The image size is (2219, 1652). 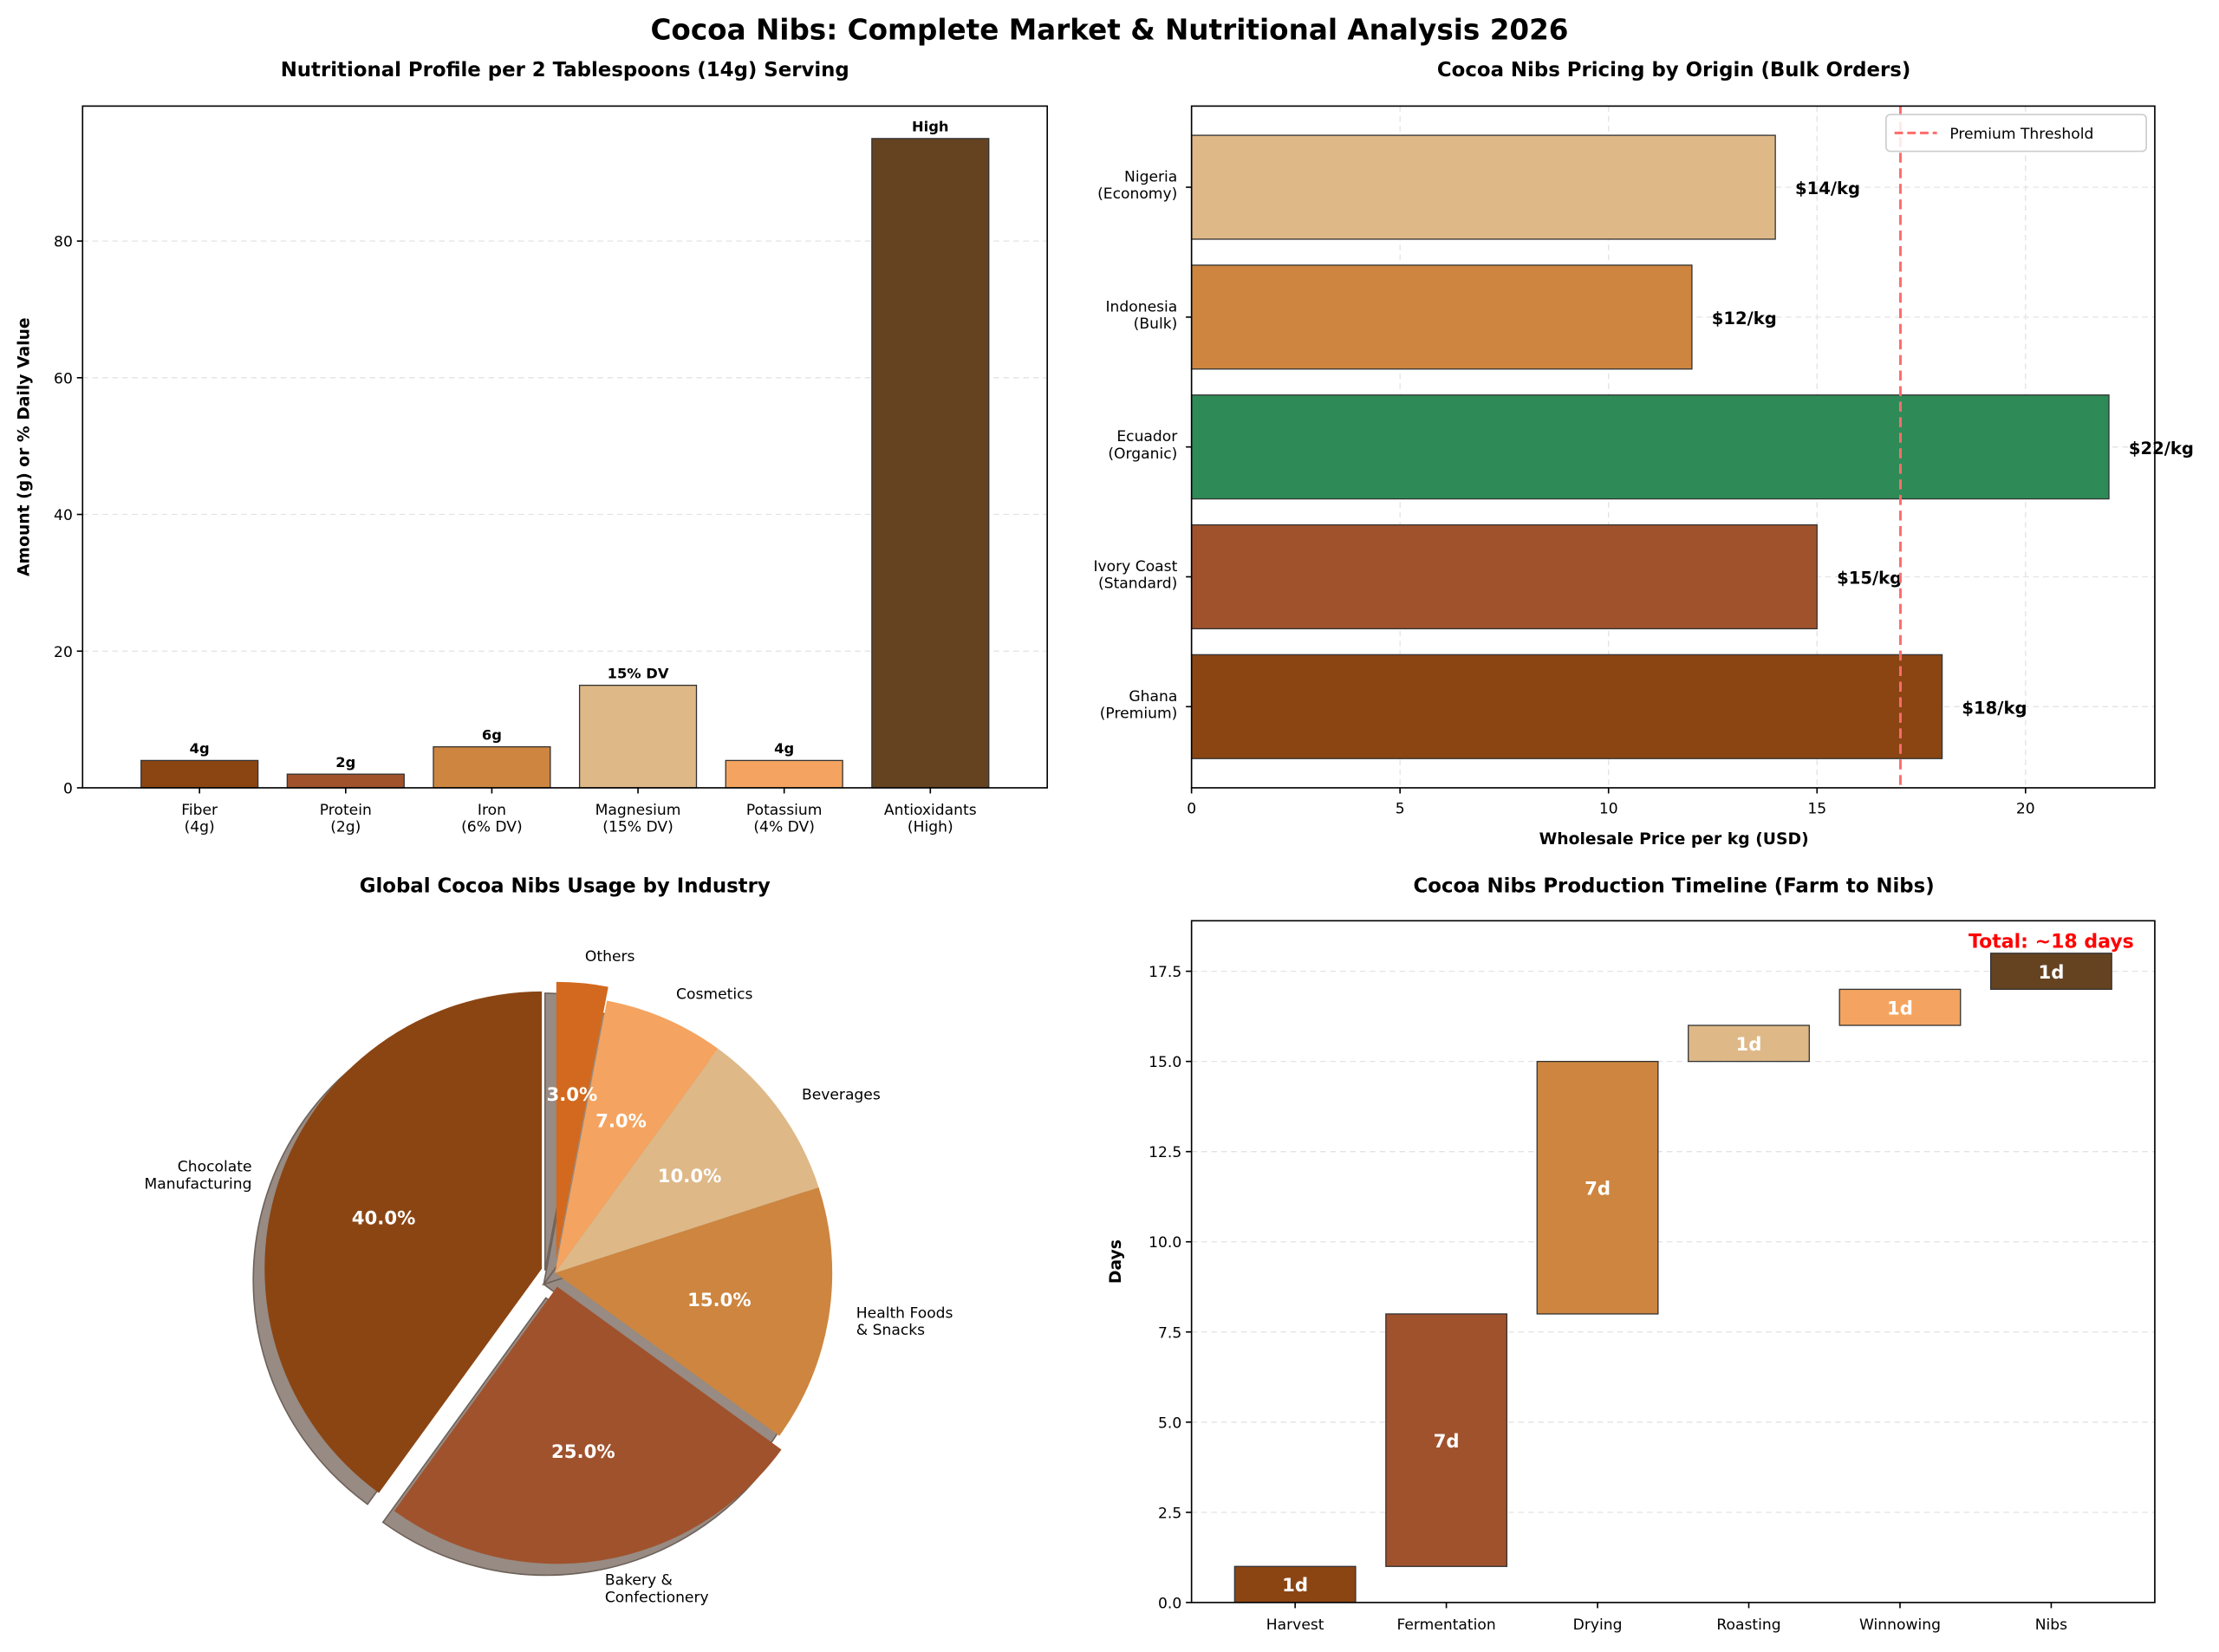 What do you see at coordinates (583, 1452) in the screenshot?
I see `pie-pct-label: 25.0%` at bounding box center [583, 1452].